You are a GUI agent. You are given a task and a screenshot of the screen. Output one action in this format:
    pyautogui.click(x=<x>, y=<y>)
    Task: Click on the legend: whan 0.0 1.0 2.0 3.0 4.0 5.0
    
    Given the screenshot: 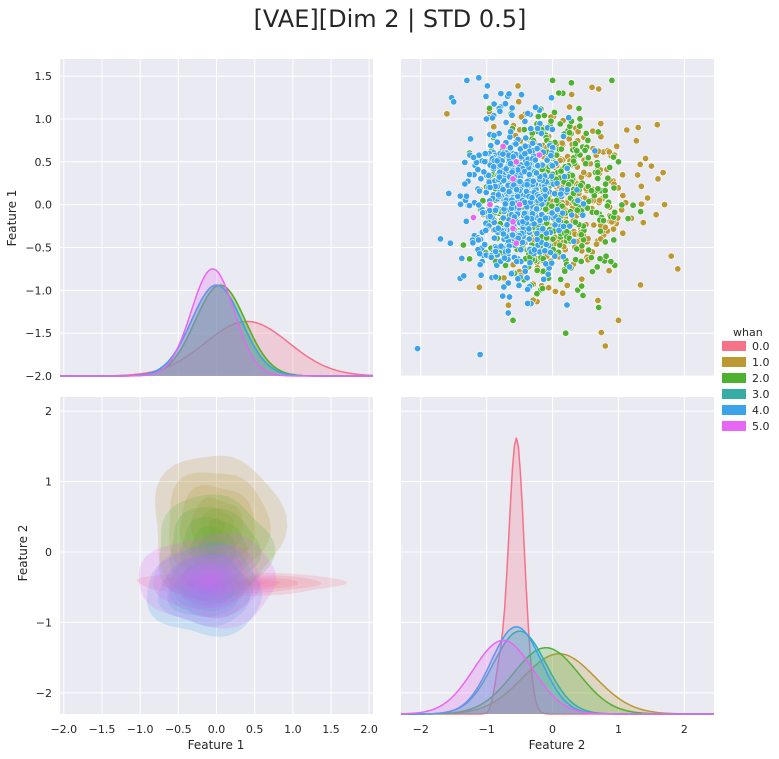 What is the action you would take?
    pyautogui.click(x=746, y=379)
    